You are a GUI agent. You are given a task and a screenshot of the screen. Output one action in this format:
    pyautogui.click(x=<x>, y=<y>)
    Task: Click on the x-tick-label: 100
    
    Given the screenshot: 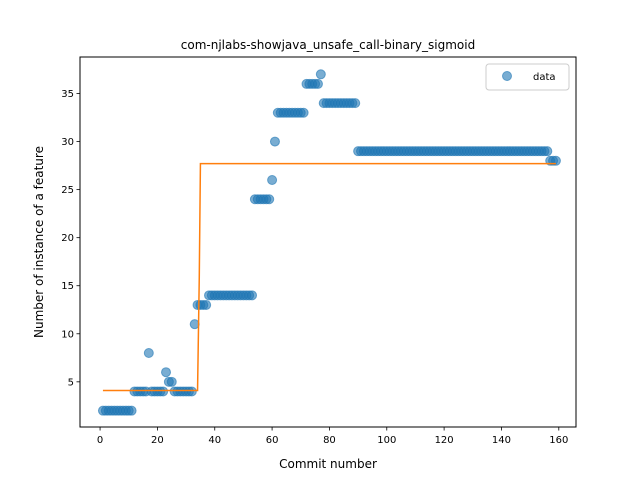 What is the action you would take?
    pyautogui.click(x=386, y=440)
    